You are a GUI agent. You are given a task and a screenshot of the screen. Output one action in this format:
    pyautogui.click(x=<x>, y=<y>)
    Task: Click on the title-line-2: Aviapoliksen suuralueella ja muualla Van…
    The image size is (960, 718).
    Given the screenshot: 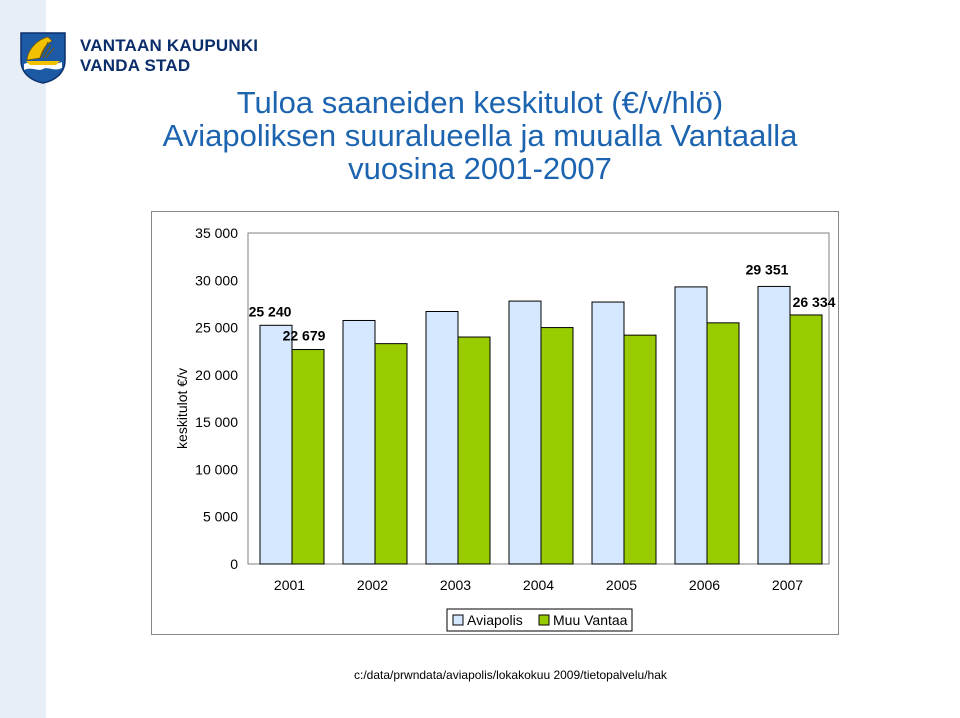 What is the action you would take?
    pyautogui.click(x=480, y=135)
    